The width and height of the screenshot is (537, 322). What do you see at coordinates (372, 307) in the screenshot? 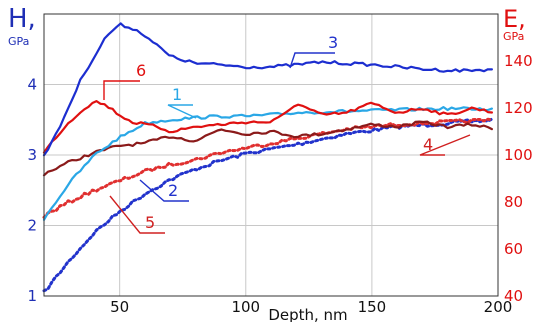
I see `x-tick-label: 150` at bounding box center [372, 307].